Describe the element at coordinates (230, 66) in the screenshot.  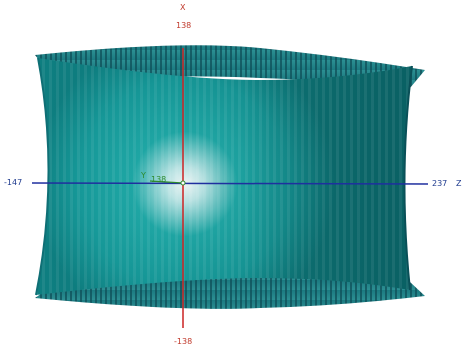
I see `top-ribbed-band` at that location.